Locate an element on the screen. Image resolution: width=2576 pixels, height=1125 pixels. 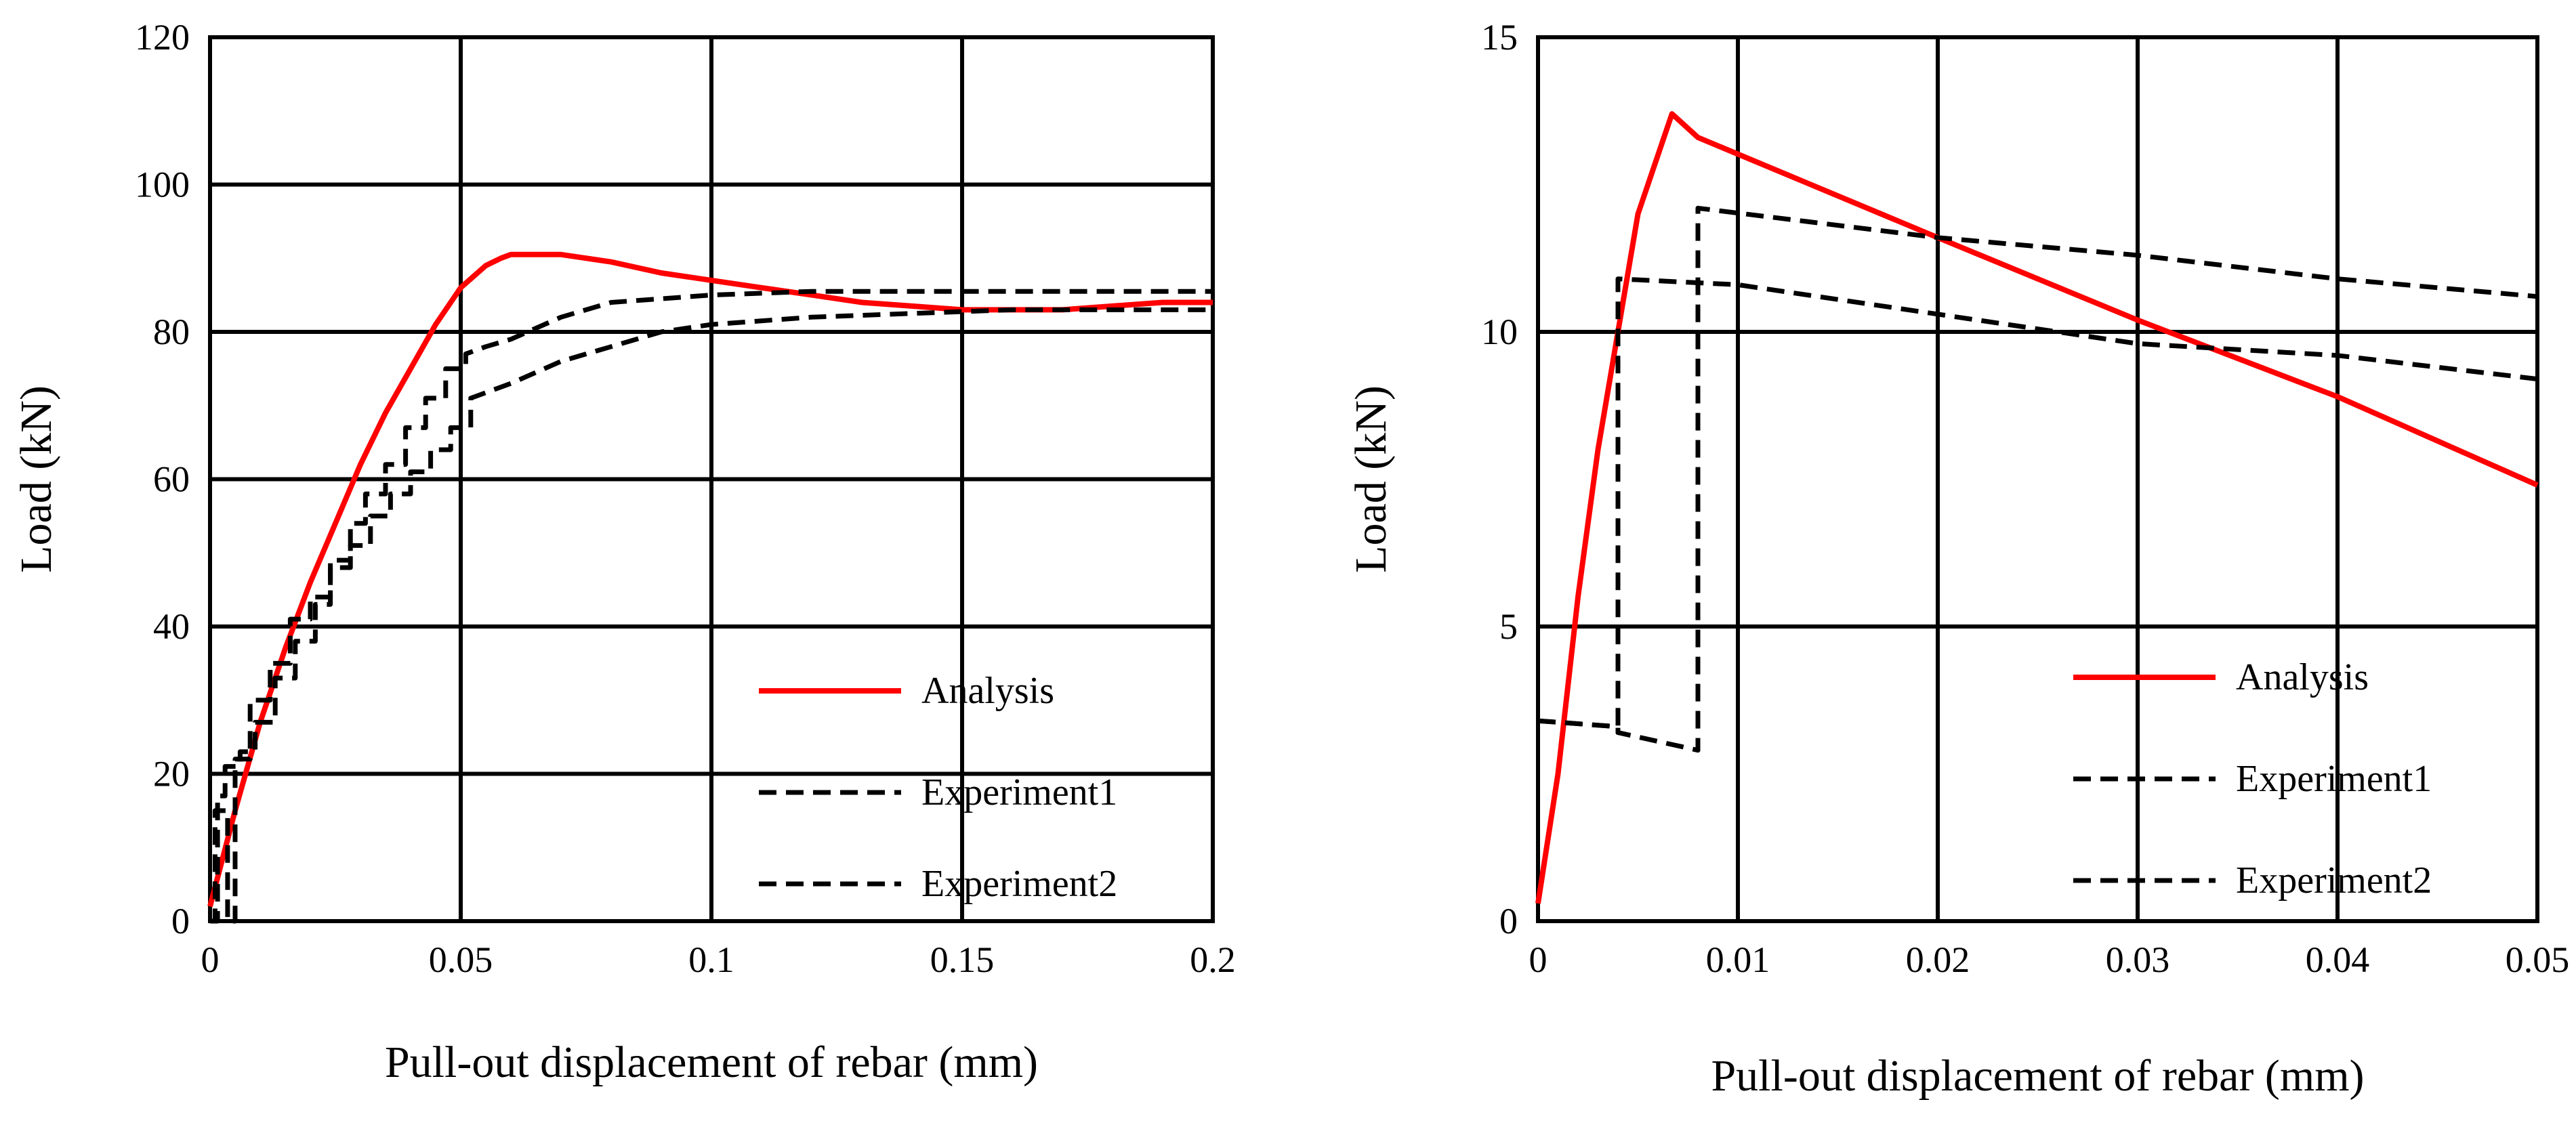
y-tick-label: 15 is located at coordinates (1499, 37).